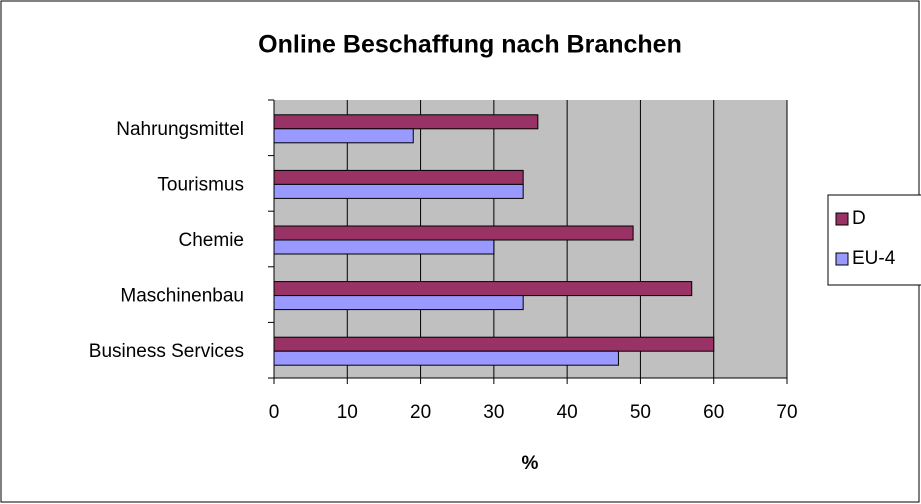 The image size is (921, 504). I want to click on y-tick-label: Maschinenbau, so click(182, 296).